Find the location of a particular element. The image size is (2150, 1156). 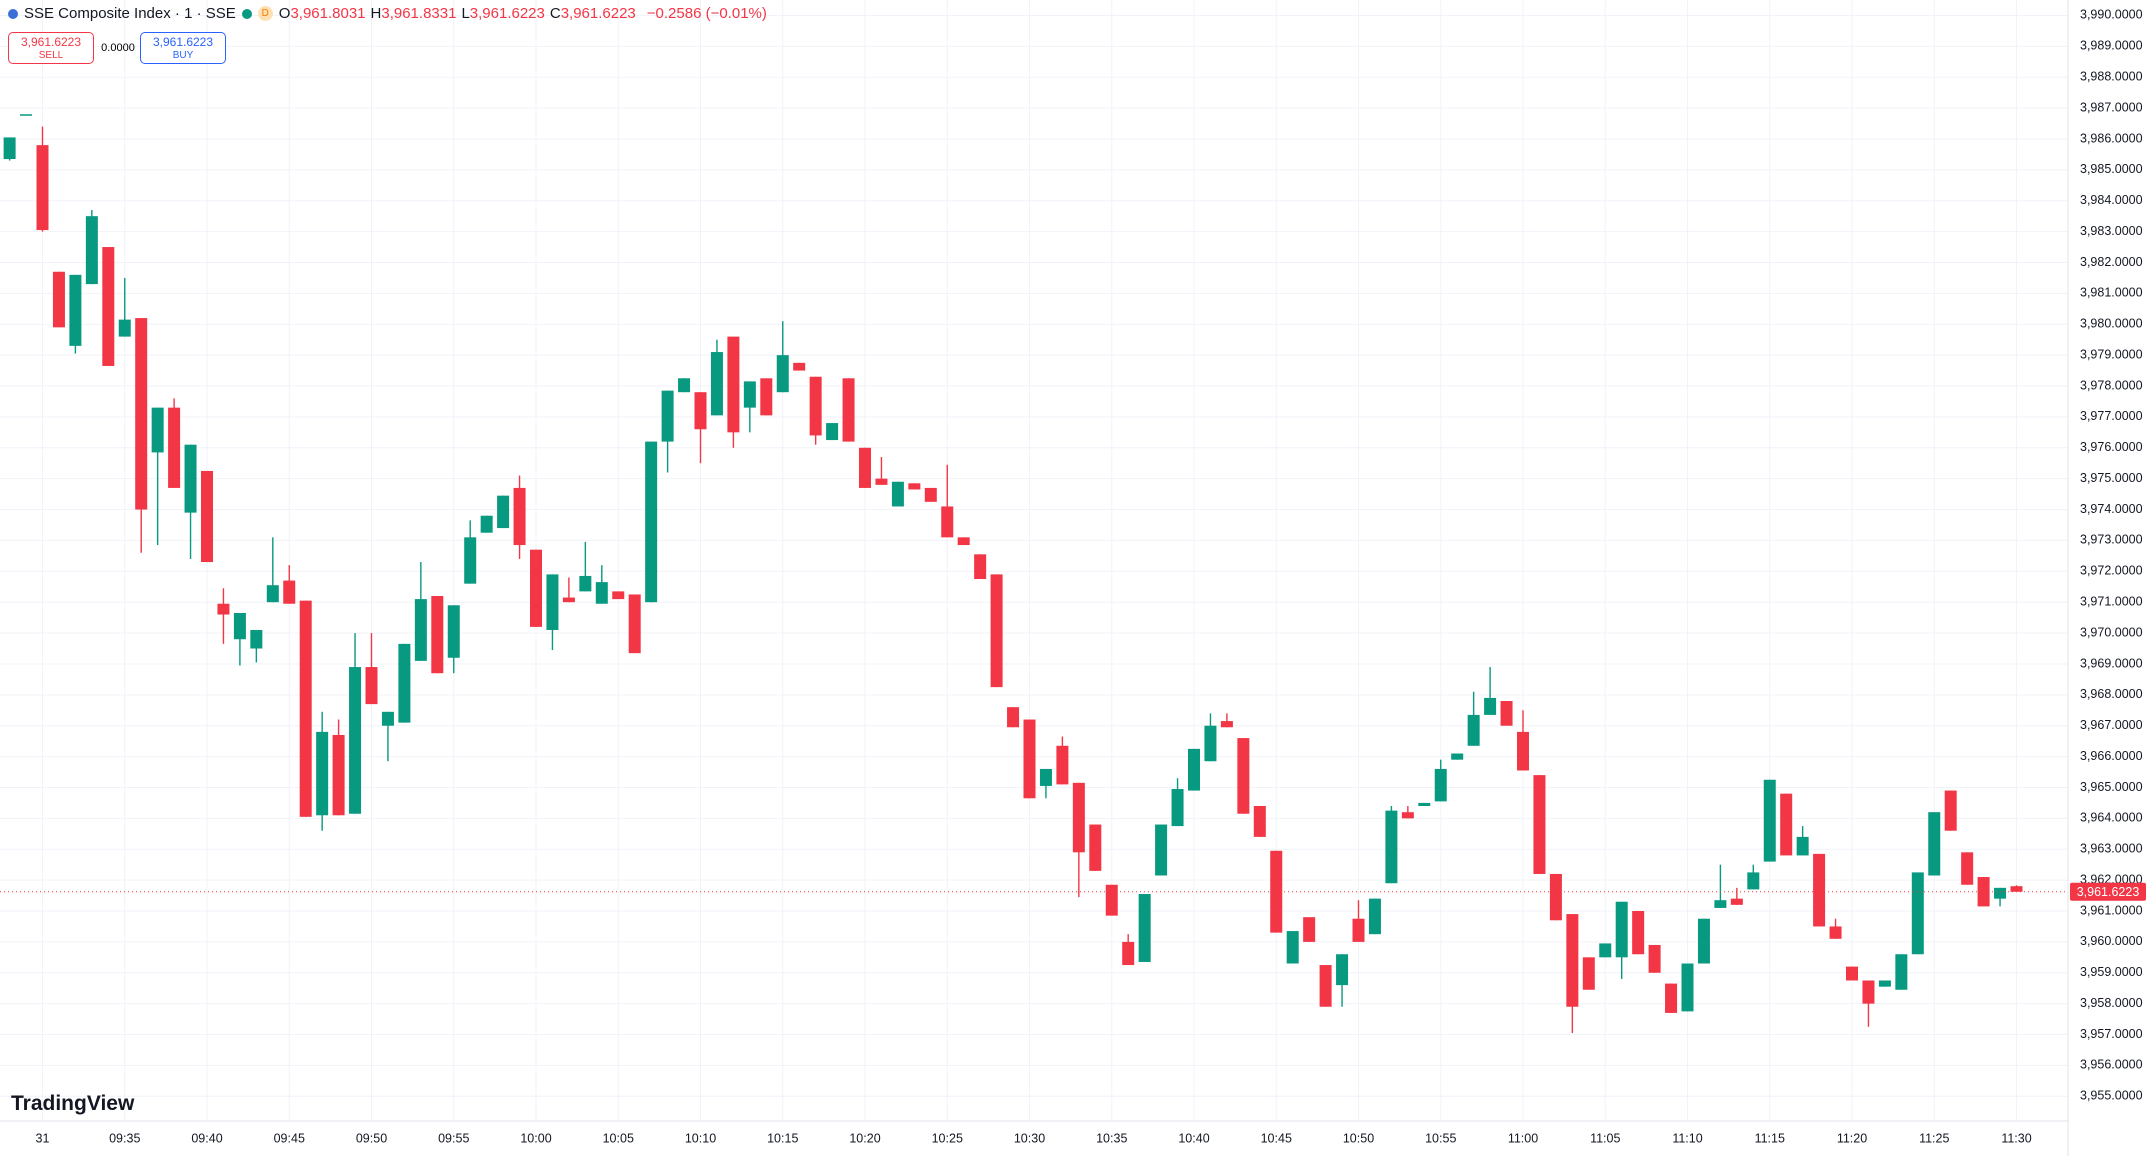

y-tick-label: 3,972.0000 is located at coordinates (2111, 571).